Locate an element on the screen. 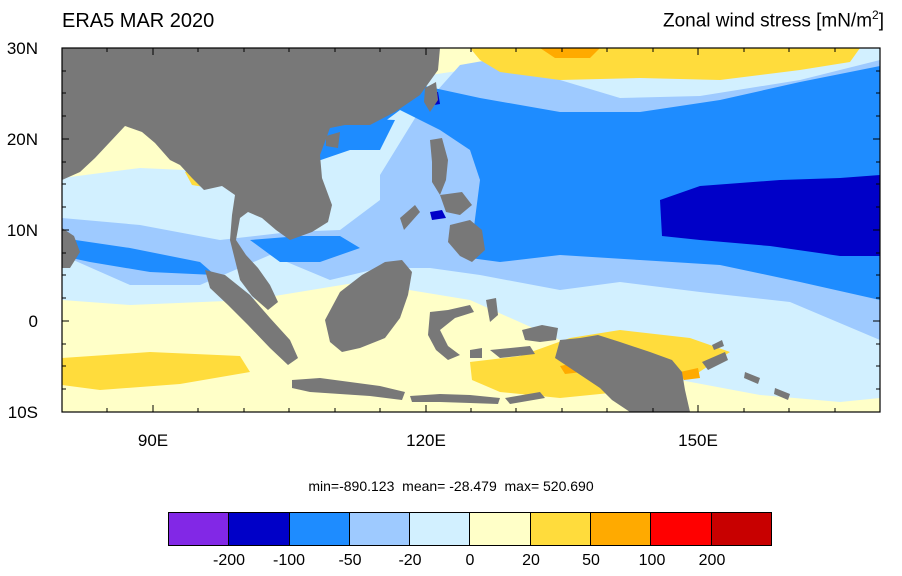  lat-label-20n: 20N is located at coordinates (22, 139).